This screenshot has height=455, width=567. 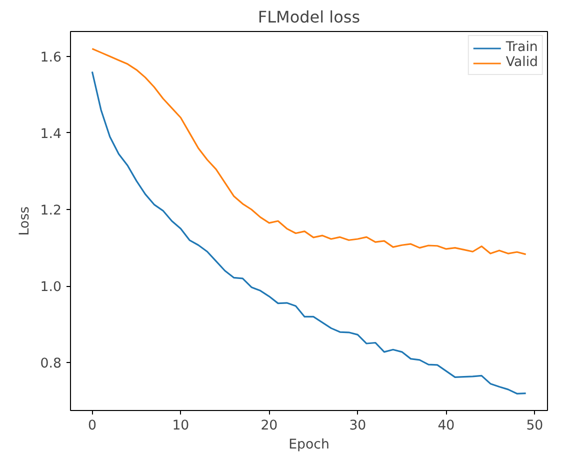 I want to click on x-tick-label: 40, so click(x=446, y=426).